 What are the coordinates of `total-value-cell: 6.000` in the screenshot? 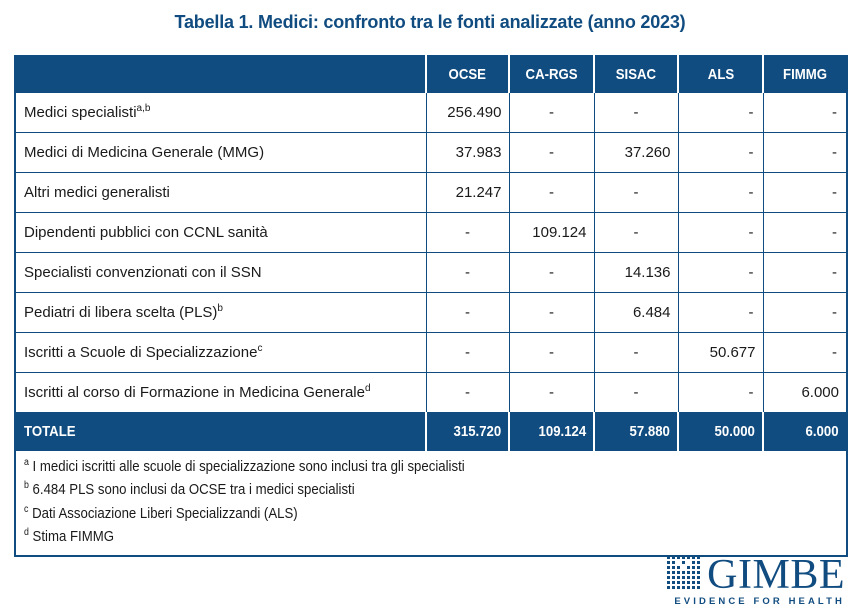 It's located at (805, 430).